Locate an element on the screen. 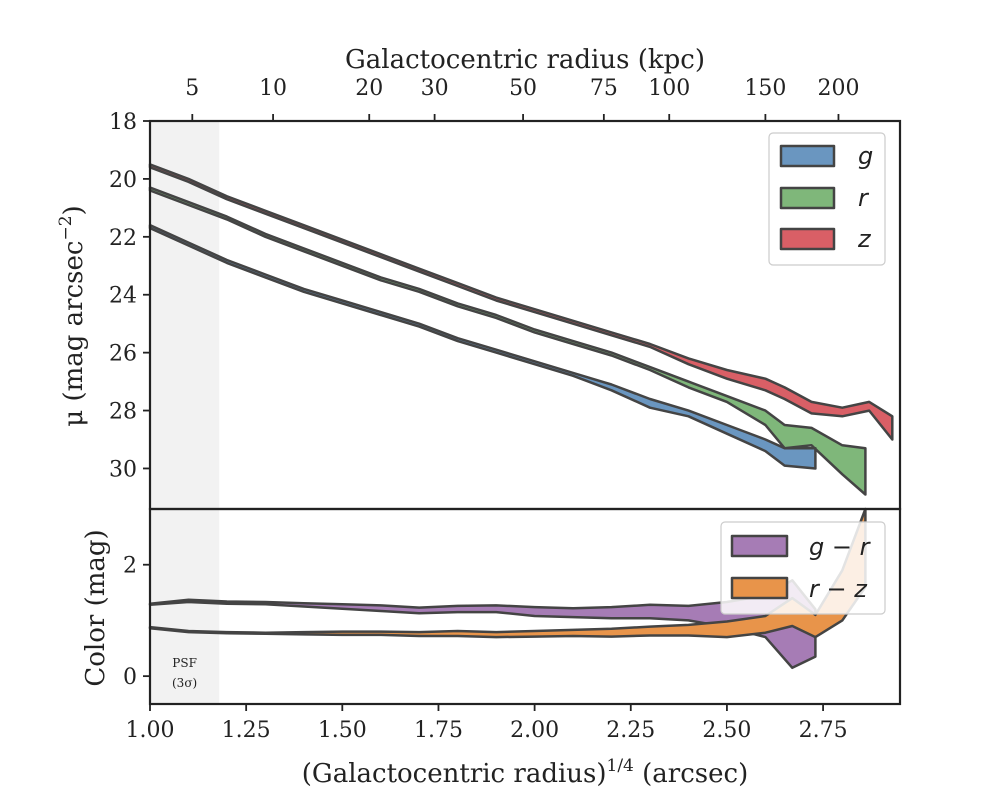  x-tick-label: 2.75 is located at coordinates (823, 730).